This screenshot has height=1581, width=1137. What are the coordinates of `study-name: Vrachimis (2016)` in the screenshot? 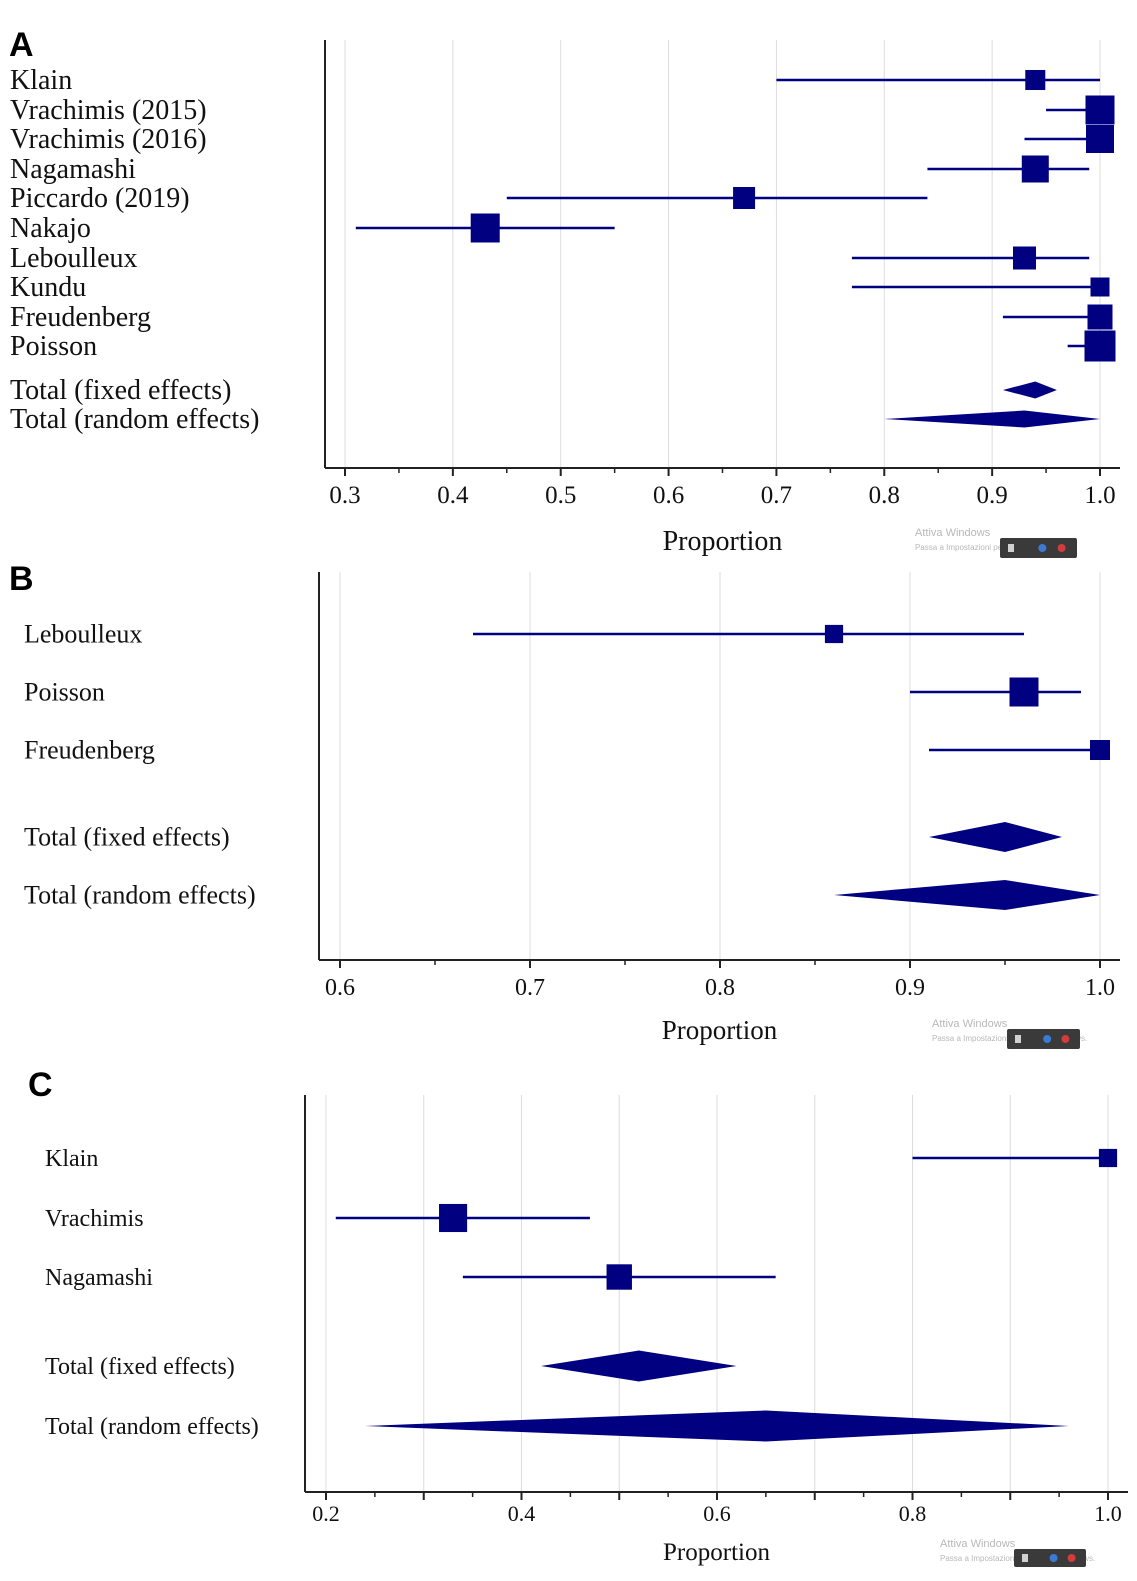 It's located at (108, 139).